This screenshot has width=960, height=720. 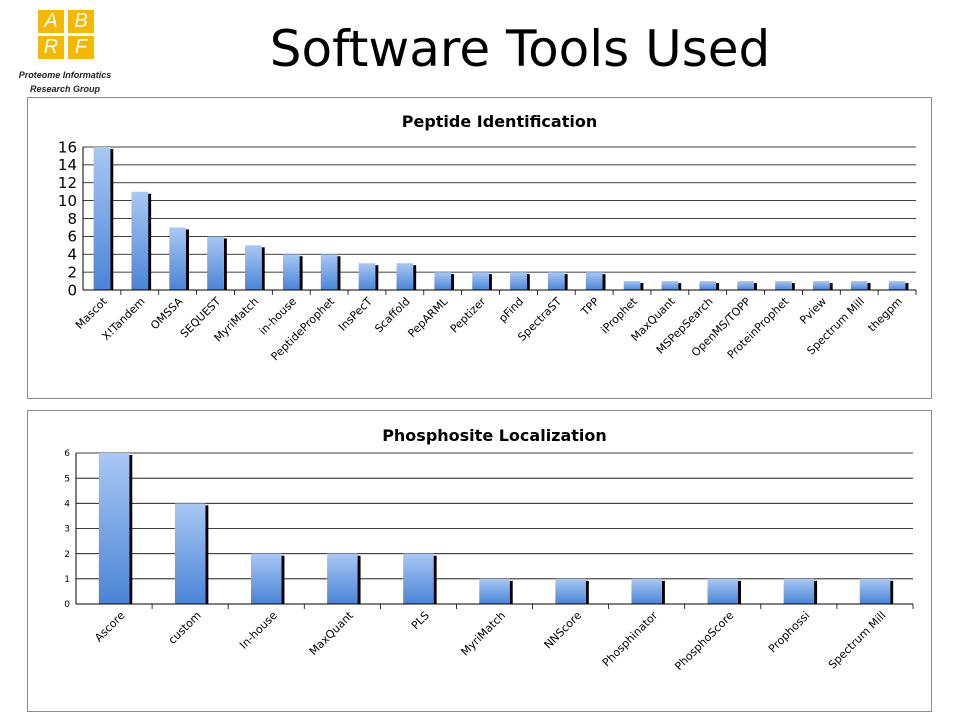 What do you see at coordinates (81, 21) in the screenshot?
I see `logo-letter-b: B` at bounding box center [81, 21].